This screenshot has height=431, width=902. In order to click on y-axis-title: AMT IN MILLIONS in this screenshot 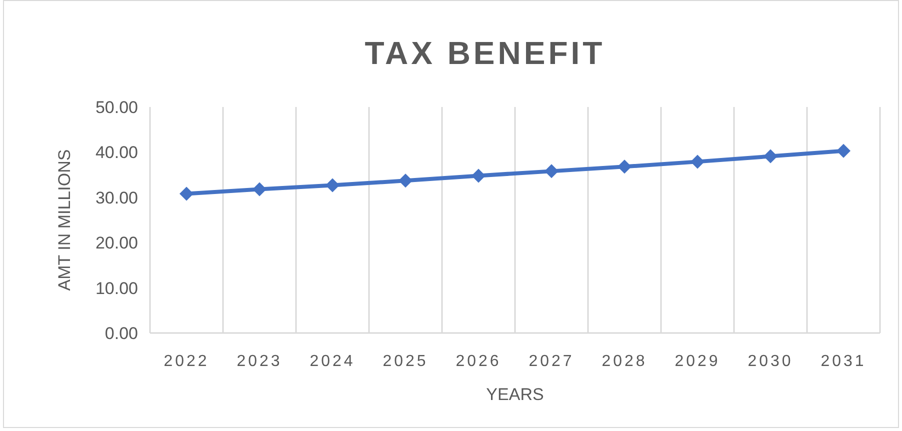, I will do `click(64, 220)`.